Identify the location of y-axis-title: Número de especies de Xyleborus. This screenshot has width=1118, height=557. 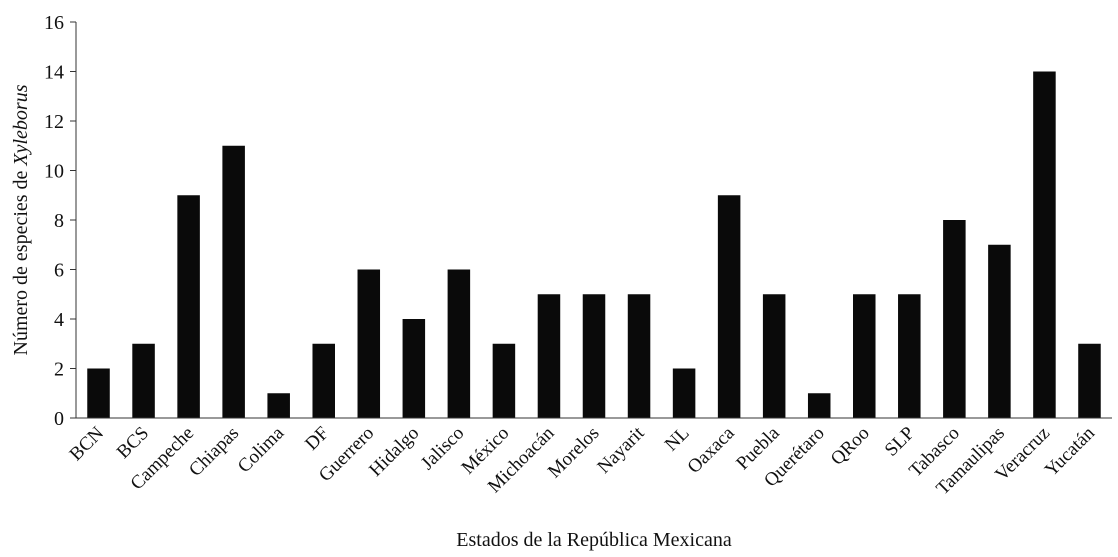
(21, 219).